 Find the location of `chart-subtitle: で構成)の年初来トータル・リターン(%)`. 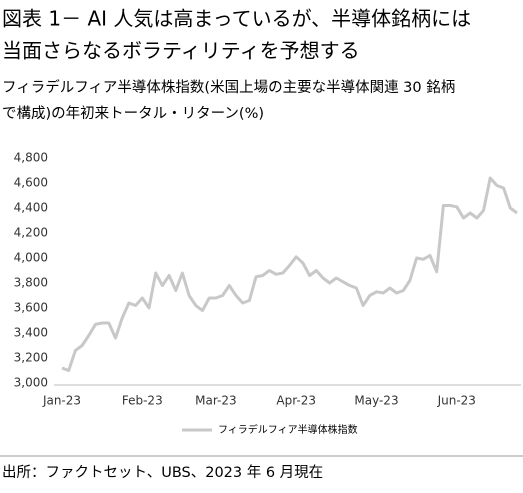

chart-subtitle: で構成)の年初来トータル・リターン(%) is located at coordinates (133, 113).